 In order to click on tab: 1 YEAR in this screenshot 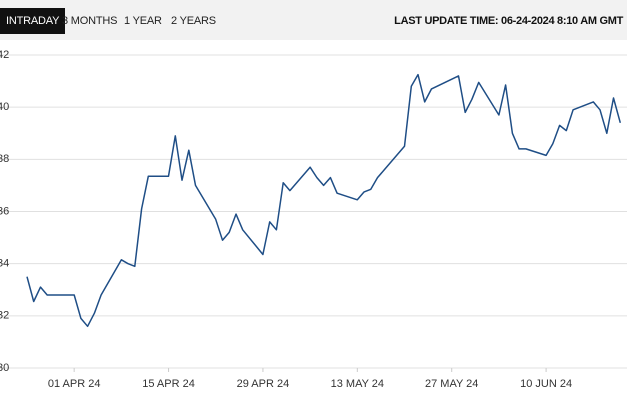, I will do `click(143, 21)`.